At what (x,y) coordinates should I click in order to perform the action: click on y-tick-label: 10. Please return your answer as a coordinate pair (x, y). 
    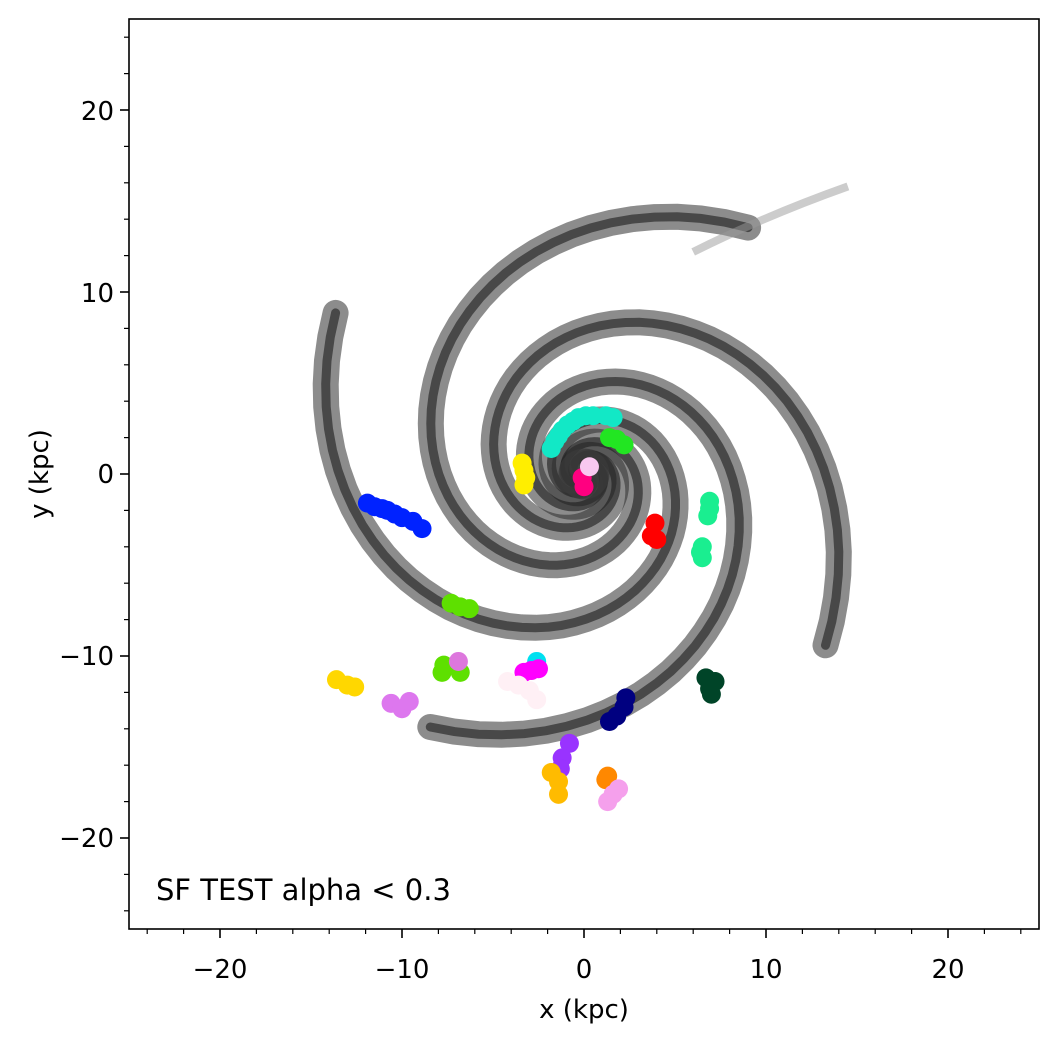
    Looking at the image, I should click on (97, 294).